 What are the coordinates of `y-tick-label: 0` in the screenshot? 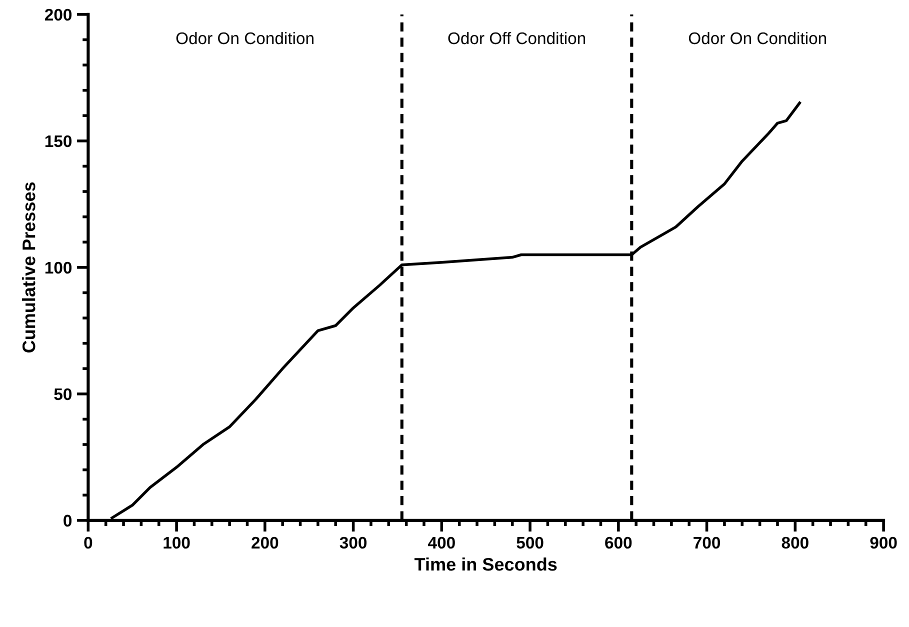 It's located at (68, 520).